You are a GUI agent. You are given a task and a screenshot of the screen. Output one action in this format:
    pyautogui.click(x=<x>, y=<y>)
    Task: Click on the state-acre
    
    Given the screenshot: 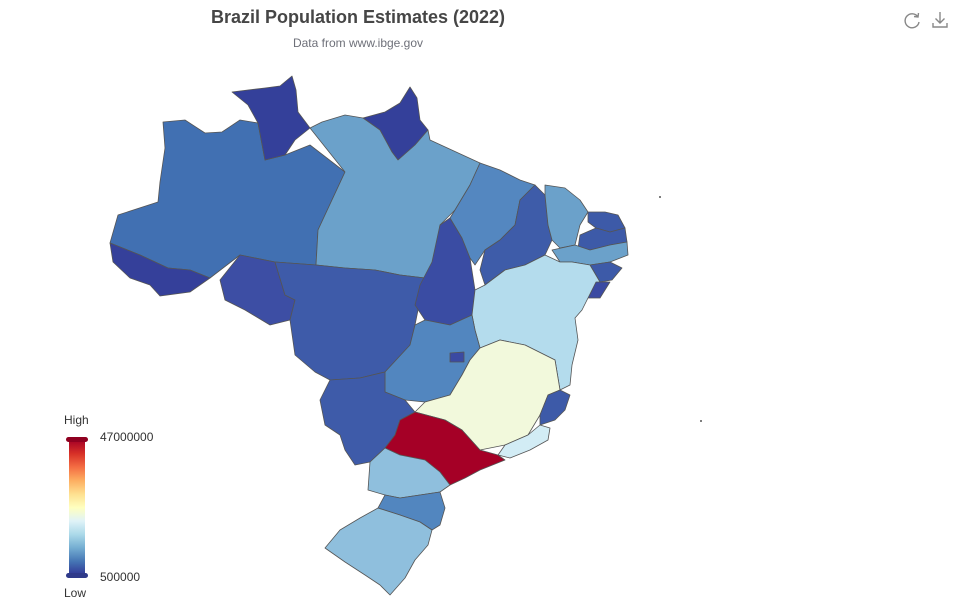 What is the action you would take?
    pyautogui.click(x=160, y=269)
    